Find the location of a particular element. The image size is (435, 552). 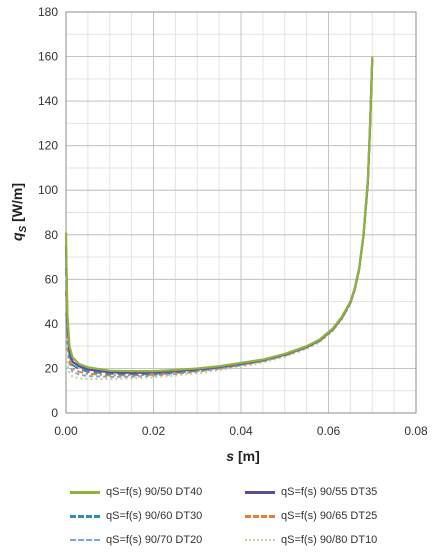

y-axis-tick-labels: 0 20 40 60 80 100 120 140 160 180 is located at coordinates (48, 212).